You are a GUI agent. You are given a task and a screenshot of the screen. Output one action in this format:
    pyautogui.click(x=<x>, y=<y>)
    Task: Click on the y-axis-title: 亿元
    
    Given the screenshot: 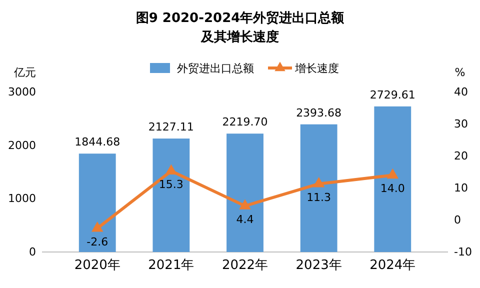 What is the action you would take?
    pyautogui.click(x=24, y=72)
    